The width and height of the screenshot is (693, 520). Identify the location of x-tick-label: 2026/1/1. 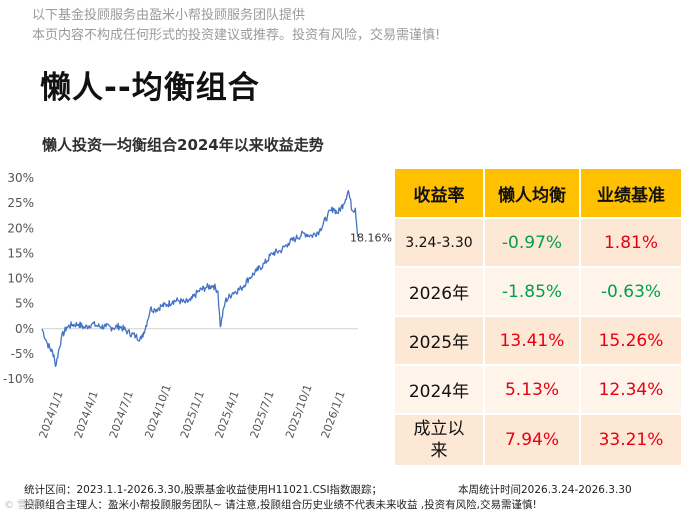
(333, 414).